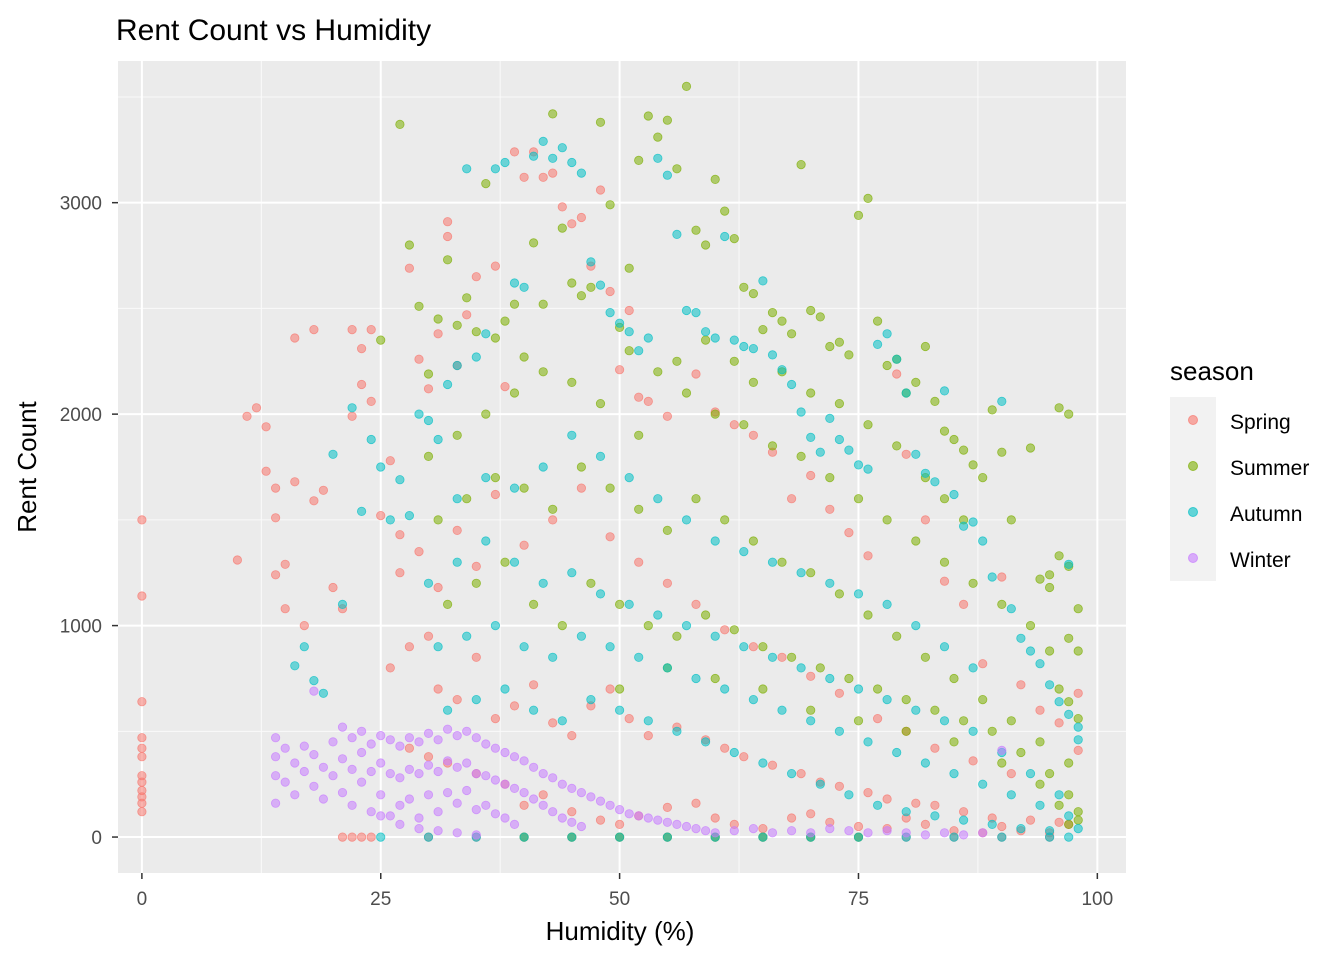 The image size is (1344, 960). I want to click on x-tick-label: 75, so click(858, 899).